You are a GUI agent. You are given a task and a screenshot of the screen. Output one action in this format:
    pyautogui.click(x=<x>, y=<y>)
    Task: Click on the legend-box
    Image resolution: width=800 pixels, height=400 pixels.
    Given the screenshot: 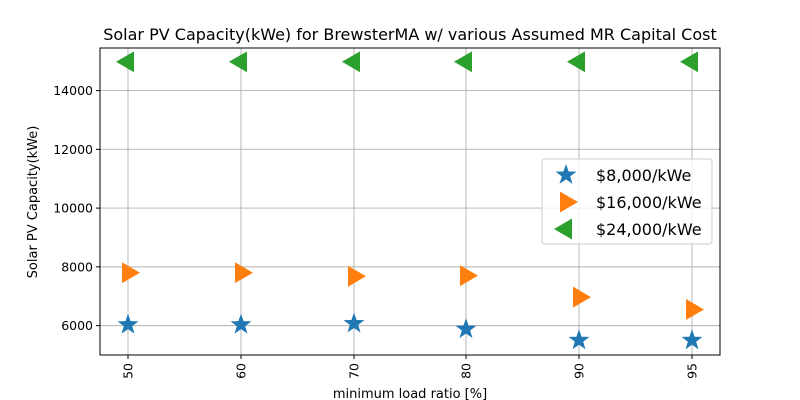 What is the action you would take?
    pyautogui.click(x=627, y=201)
    